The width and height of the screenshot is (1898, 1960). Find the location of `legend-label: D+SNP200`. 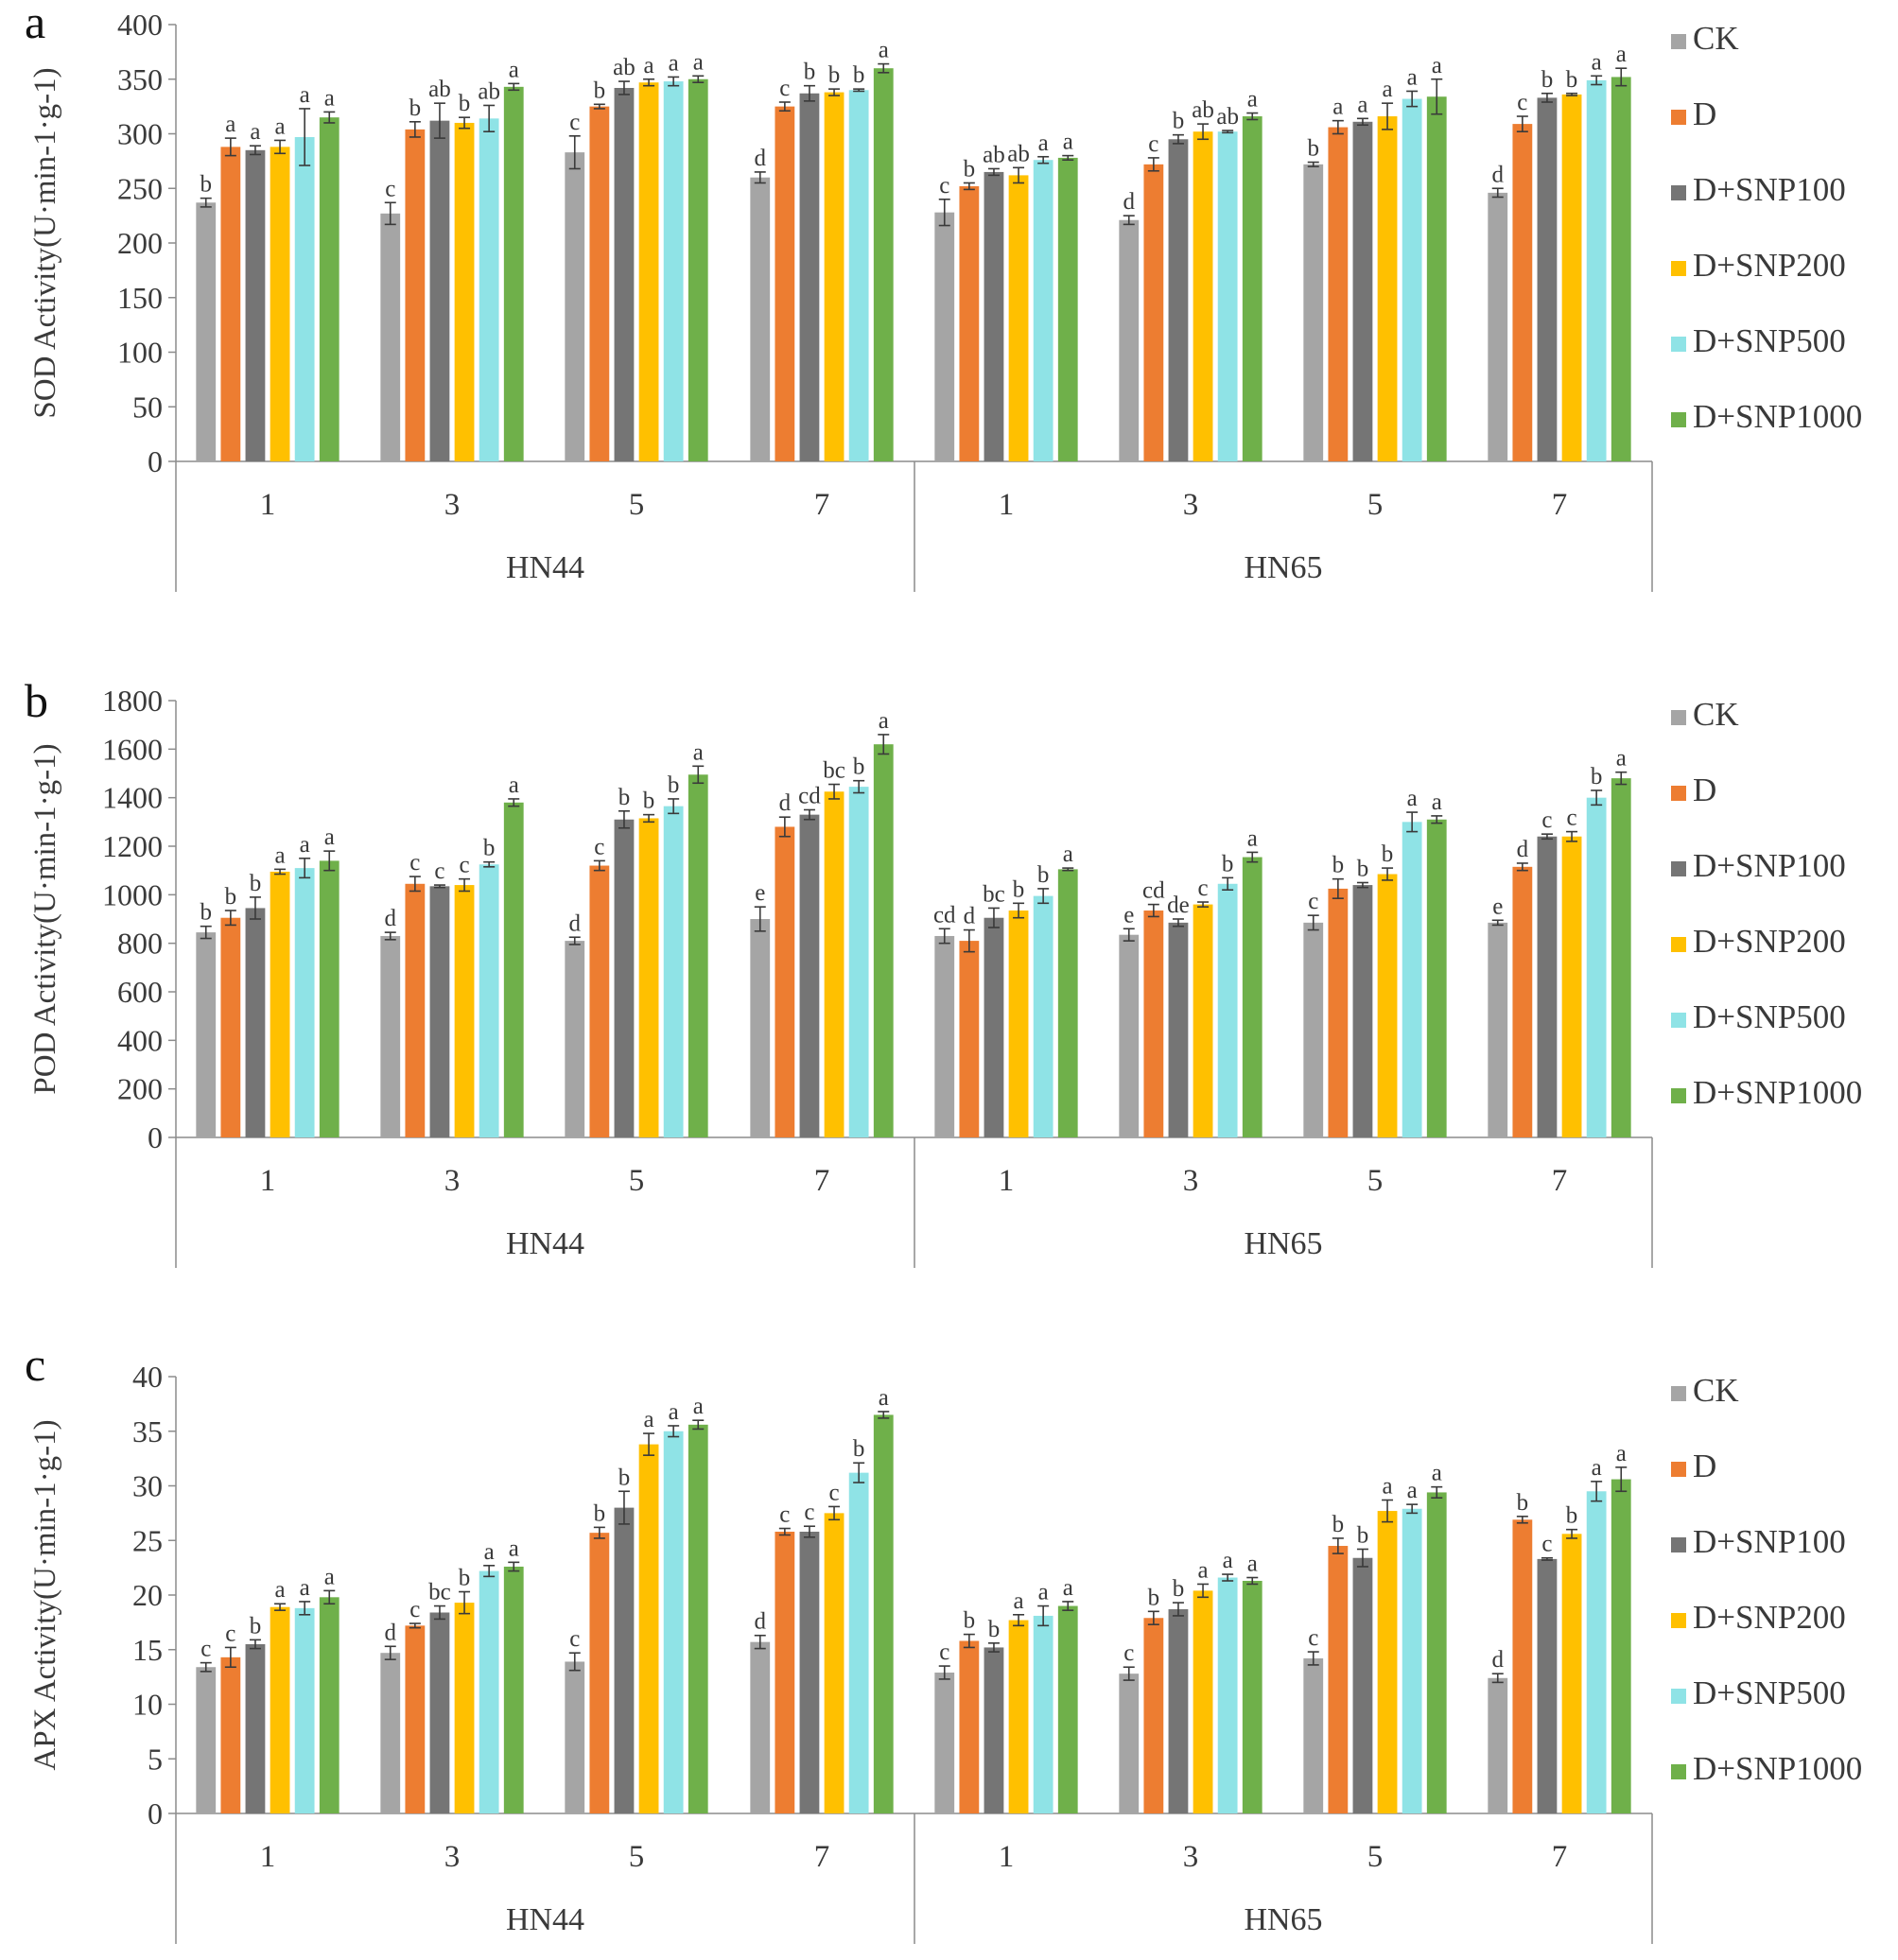

legend-label: D+SNP200 is located at coordinates (1770, 266).